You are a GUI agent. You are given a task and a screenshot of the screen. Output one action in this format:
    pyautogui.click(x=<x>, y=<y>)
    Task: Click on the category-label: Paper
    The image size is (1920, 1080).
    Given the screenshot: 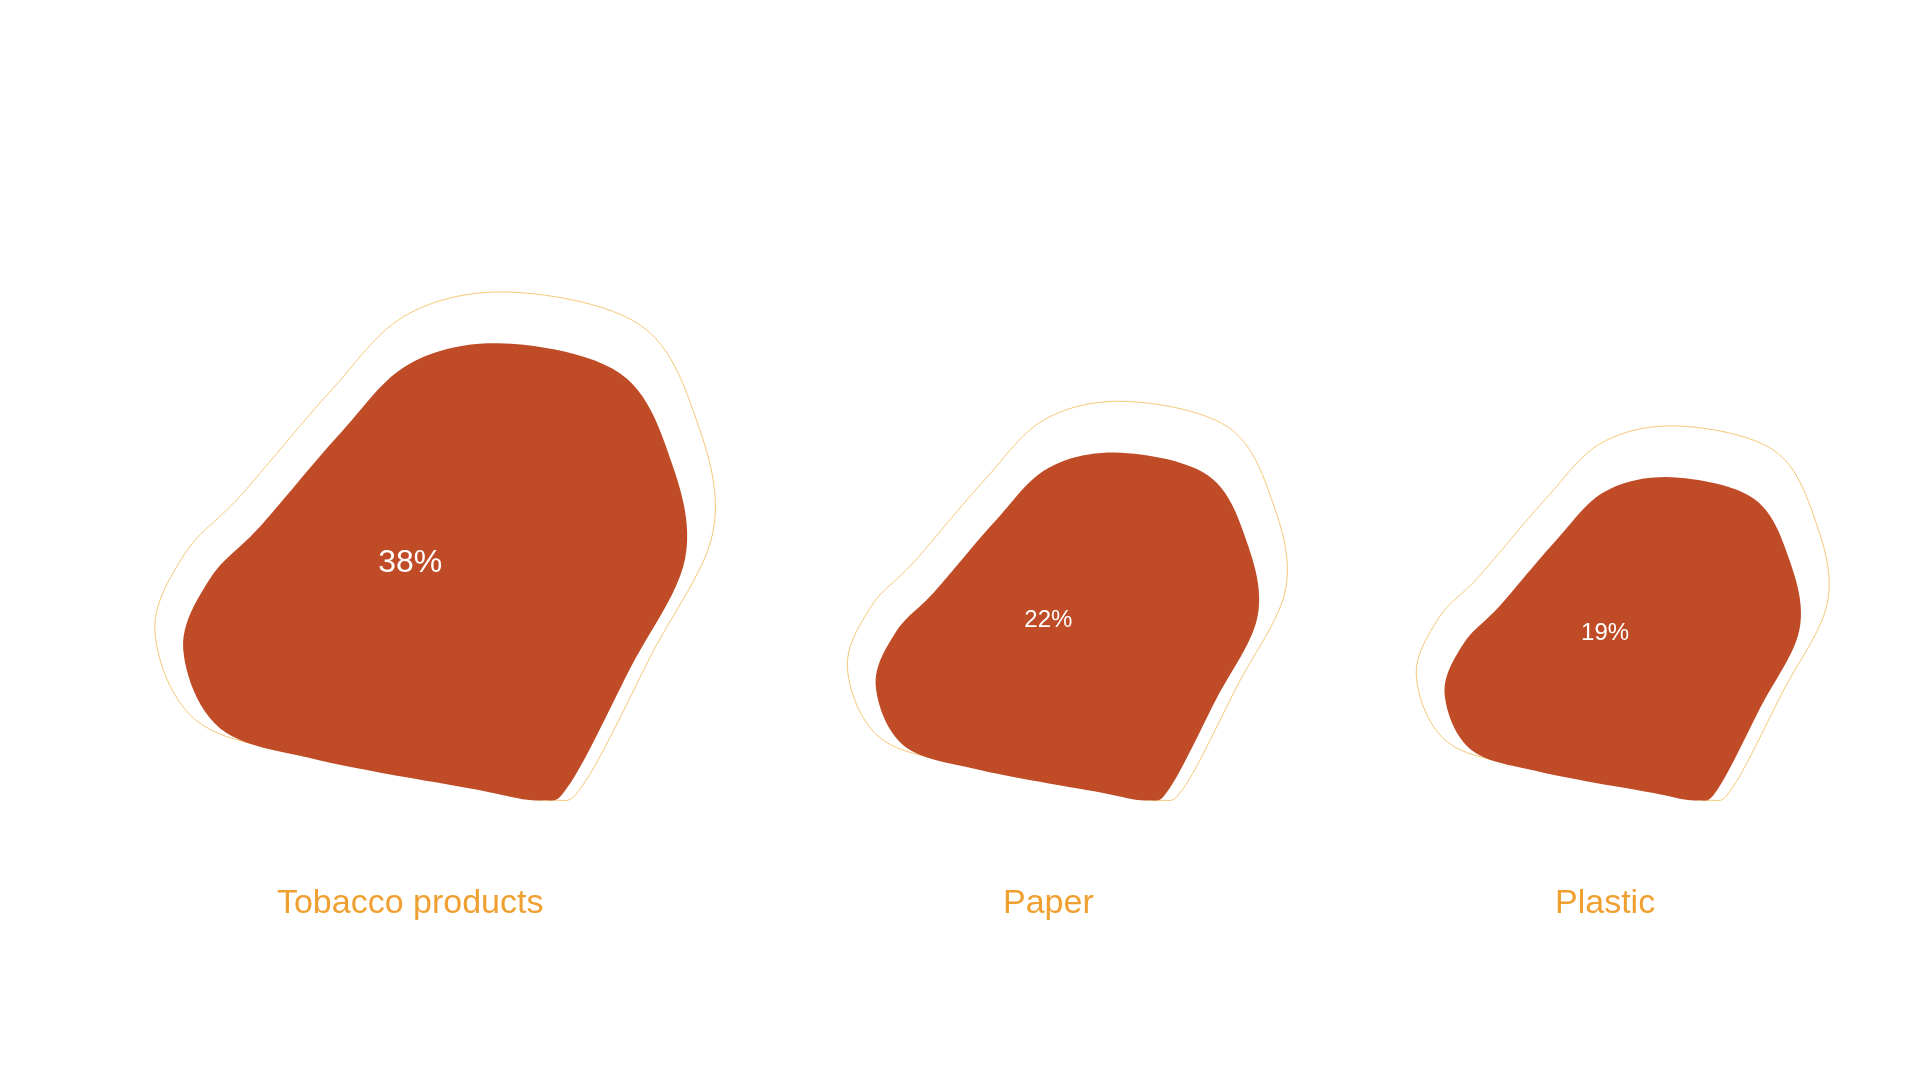 What is the action you would take?
    pyautogui.click(x=1048, y=900)
    